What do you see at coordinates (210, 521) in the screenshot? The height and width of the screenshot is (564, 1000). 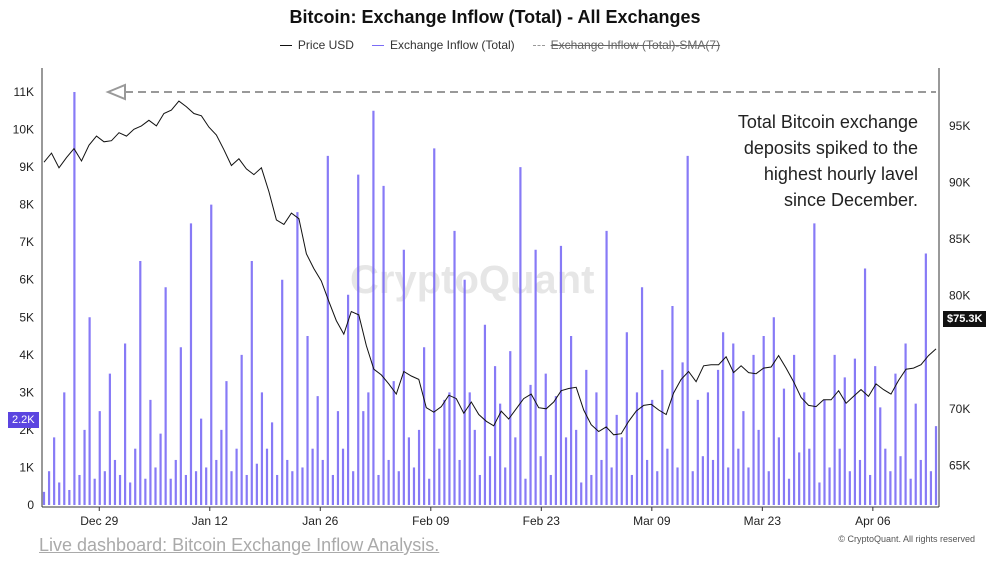 I see `x-tick-label: Jan 12` at bounding box center [210, 521].